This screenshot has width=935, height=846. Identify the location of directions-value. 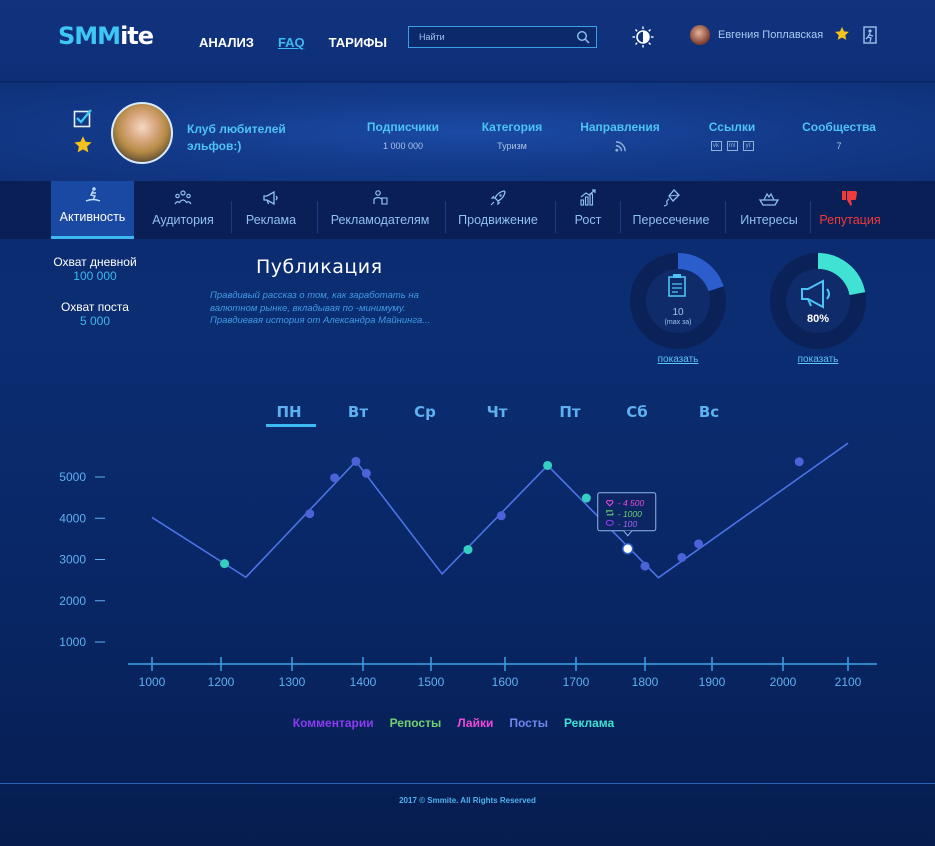
(620, 146).